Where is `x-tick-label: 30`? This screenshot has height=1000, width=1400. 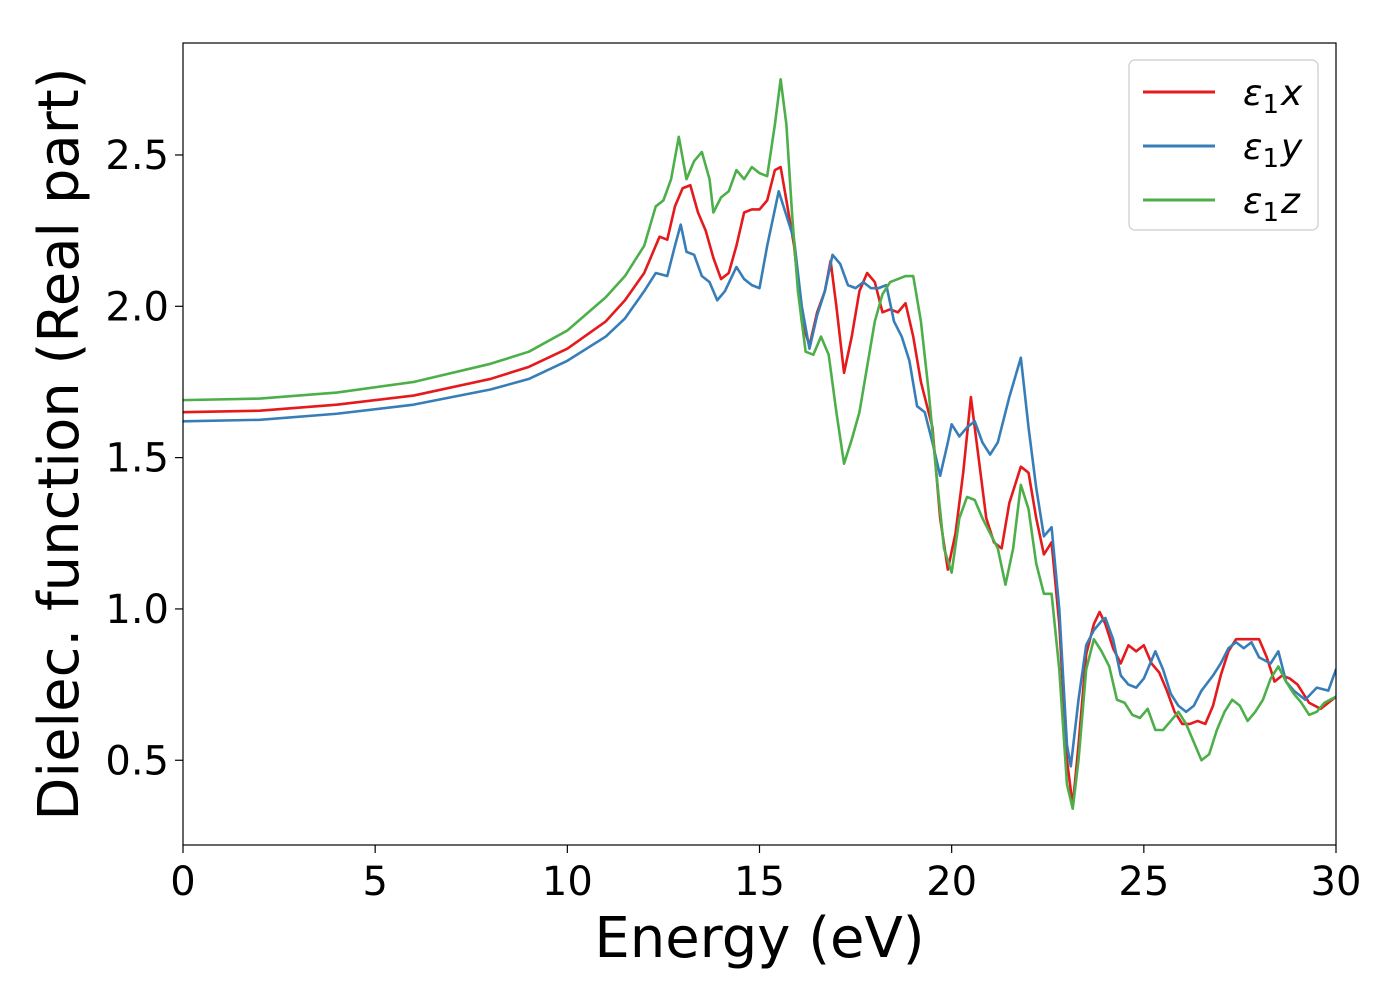 x-tick-label: 30 is located at coordinates (1336, 882).